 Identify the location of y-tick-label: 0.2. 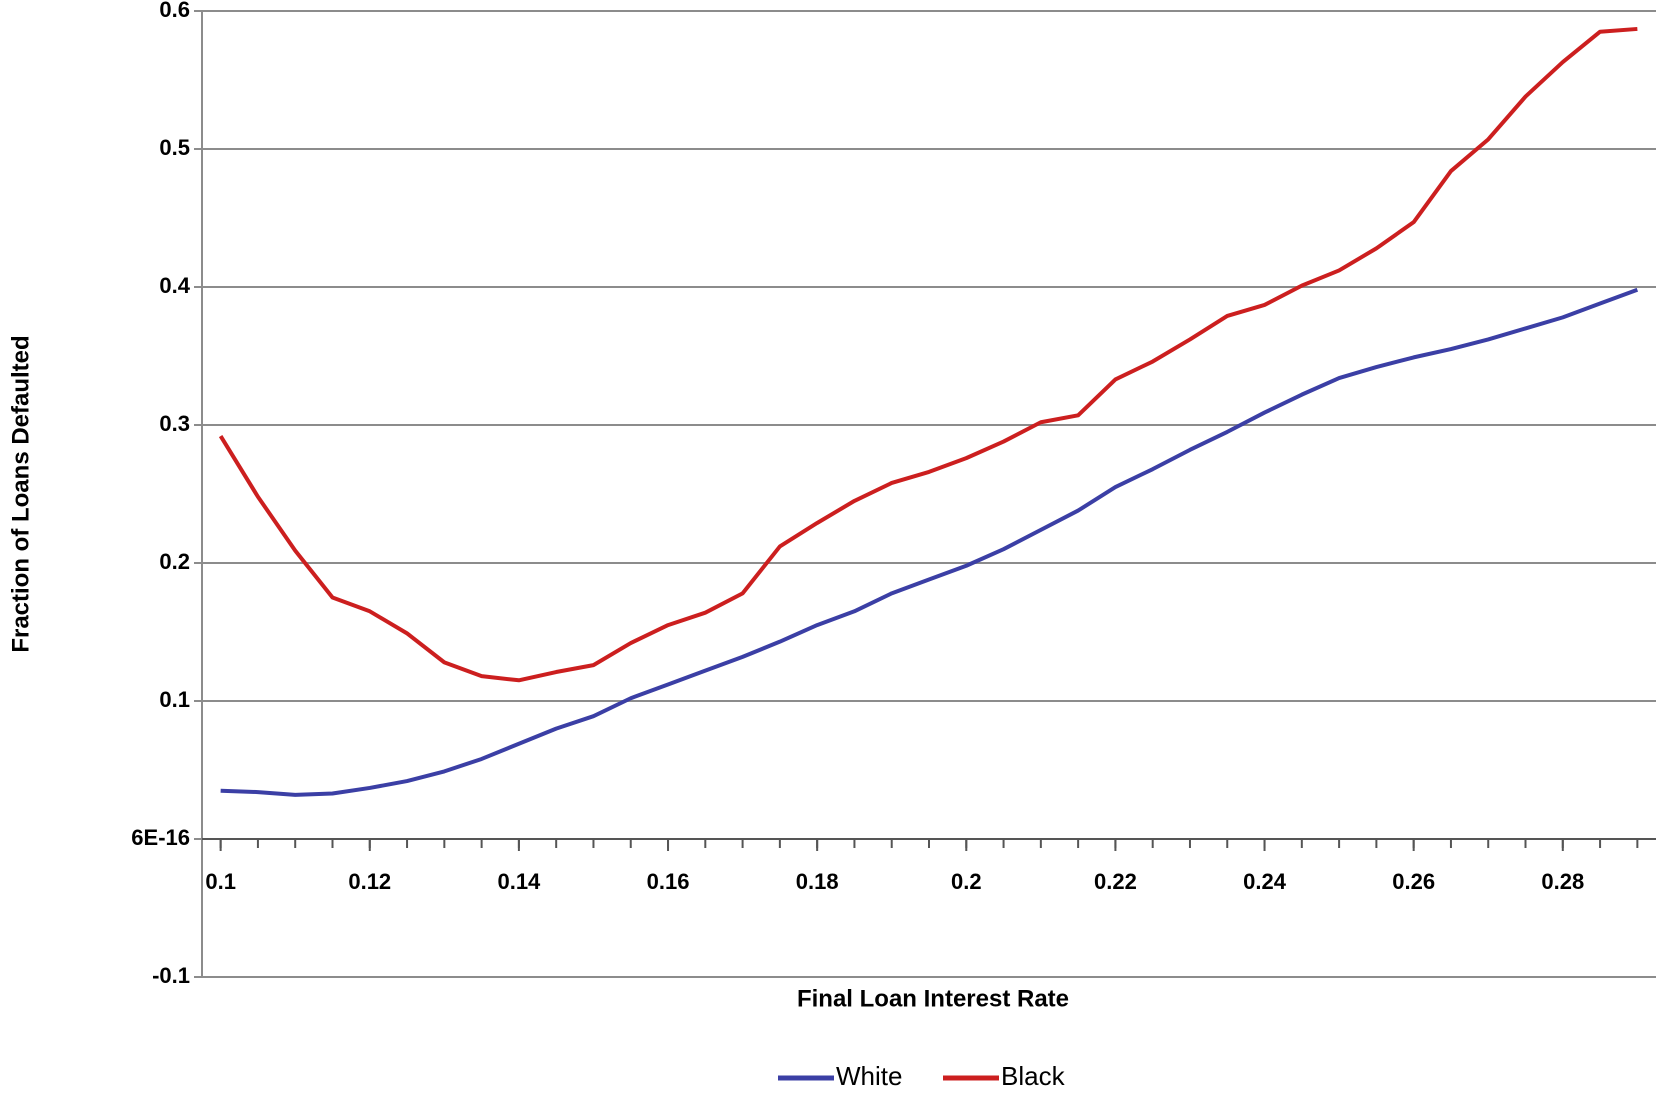
(174, 561).